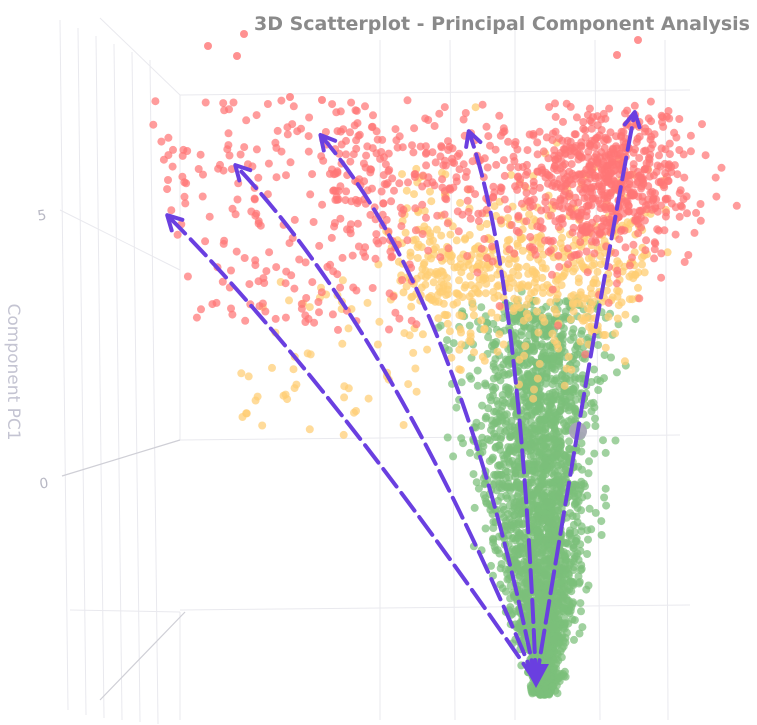 This screenshot has height=725, width=757. Describe the element at coordinates (536, 676) in the screenshot. I see `arrow-origin-head` at that location.